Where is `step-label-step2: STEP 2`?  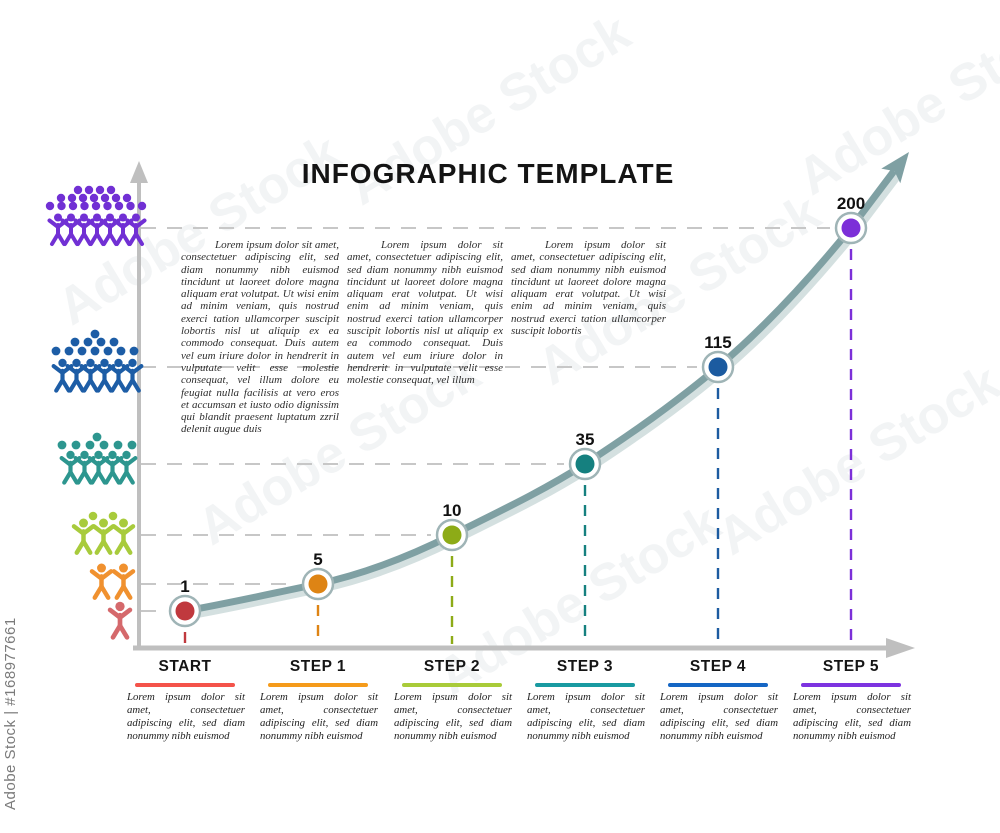
step-label-step2: STEP 2 is located at coordinates (452, 666).